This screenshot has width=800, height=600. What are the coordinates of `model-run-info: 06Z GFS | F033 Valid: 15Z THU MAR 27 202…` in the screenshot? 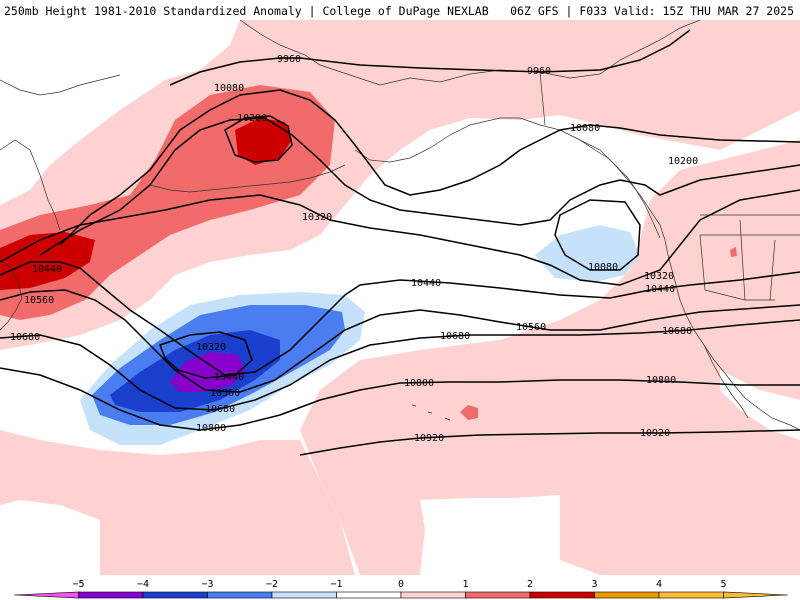 It's located at (652, 11).